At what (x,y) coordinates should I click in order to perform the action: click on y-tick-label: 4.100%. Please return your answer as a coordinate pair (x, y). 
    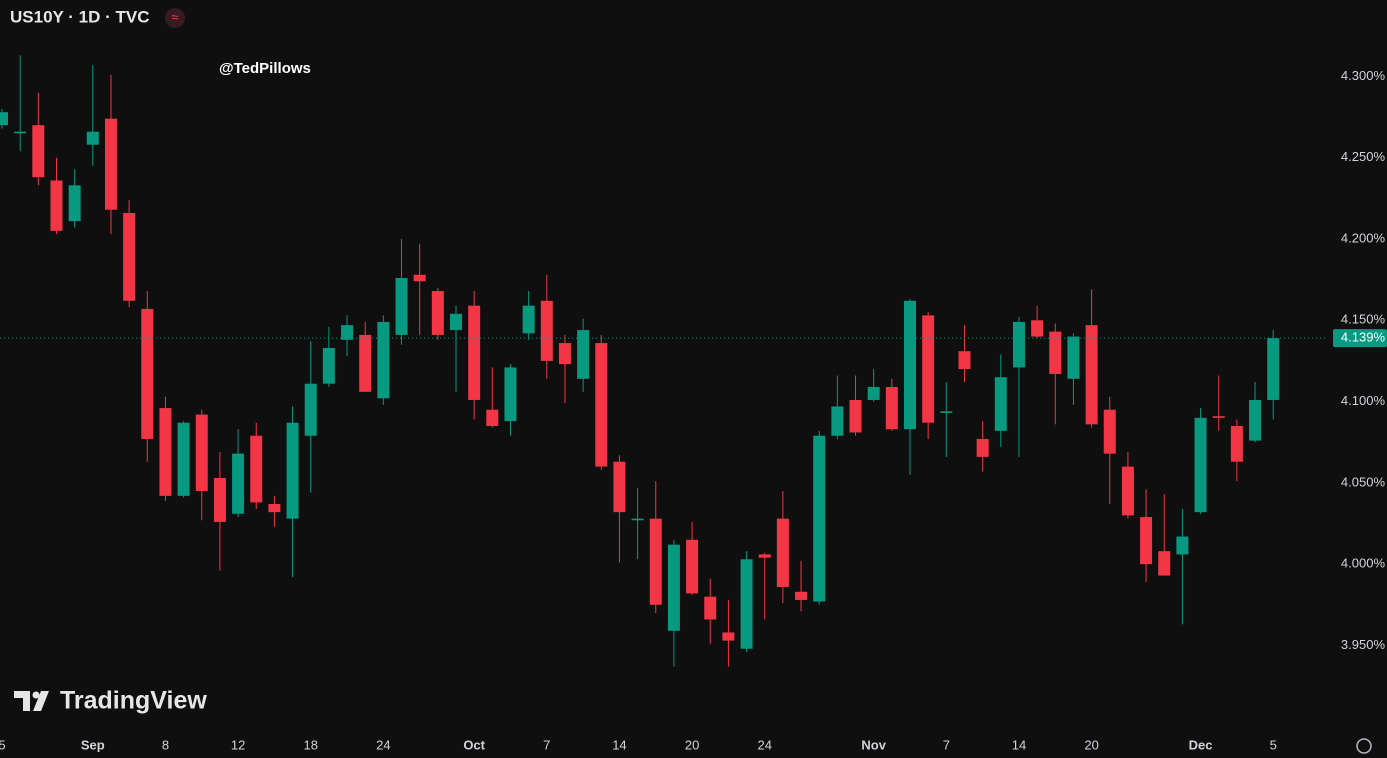
    Looking at the image, I should click on (1363, 400).